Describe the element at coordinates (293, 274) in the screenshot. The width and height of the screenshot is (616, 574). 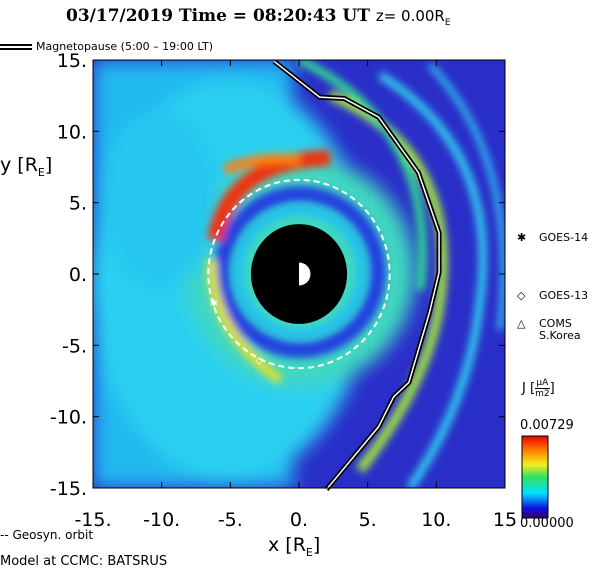
I see `earth-night-side` at that location.